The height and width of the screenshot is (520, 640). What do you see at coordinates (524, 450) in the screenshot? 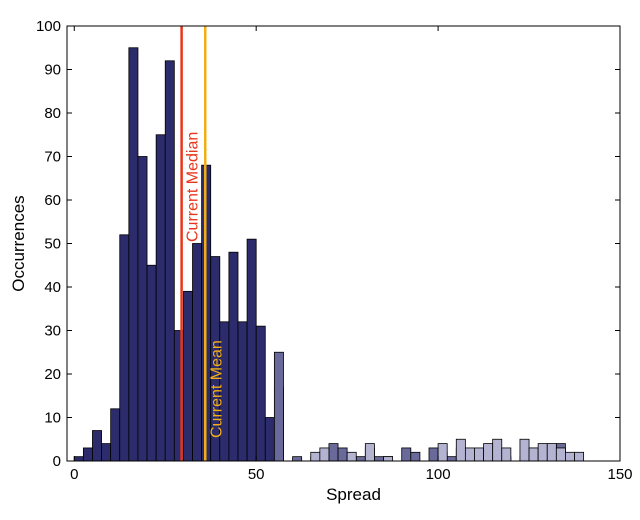
I see `bar-tertiary-122.5` at bounding box center [524, 450].